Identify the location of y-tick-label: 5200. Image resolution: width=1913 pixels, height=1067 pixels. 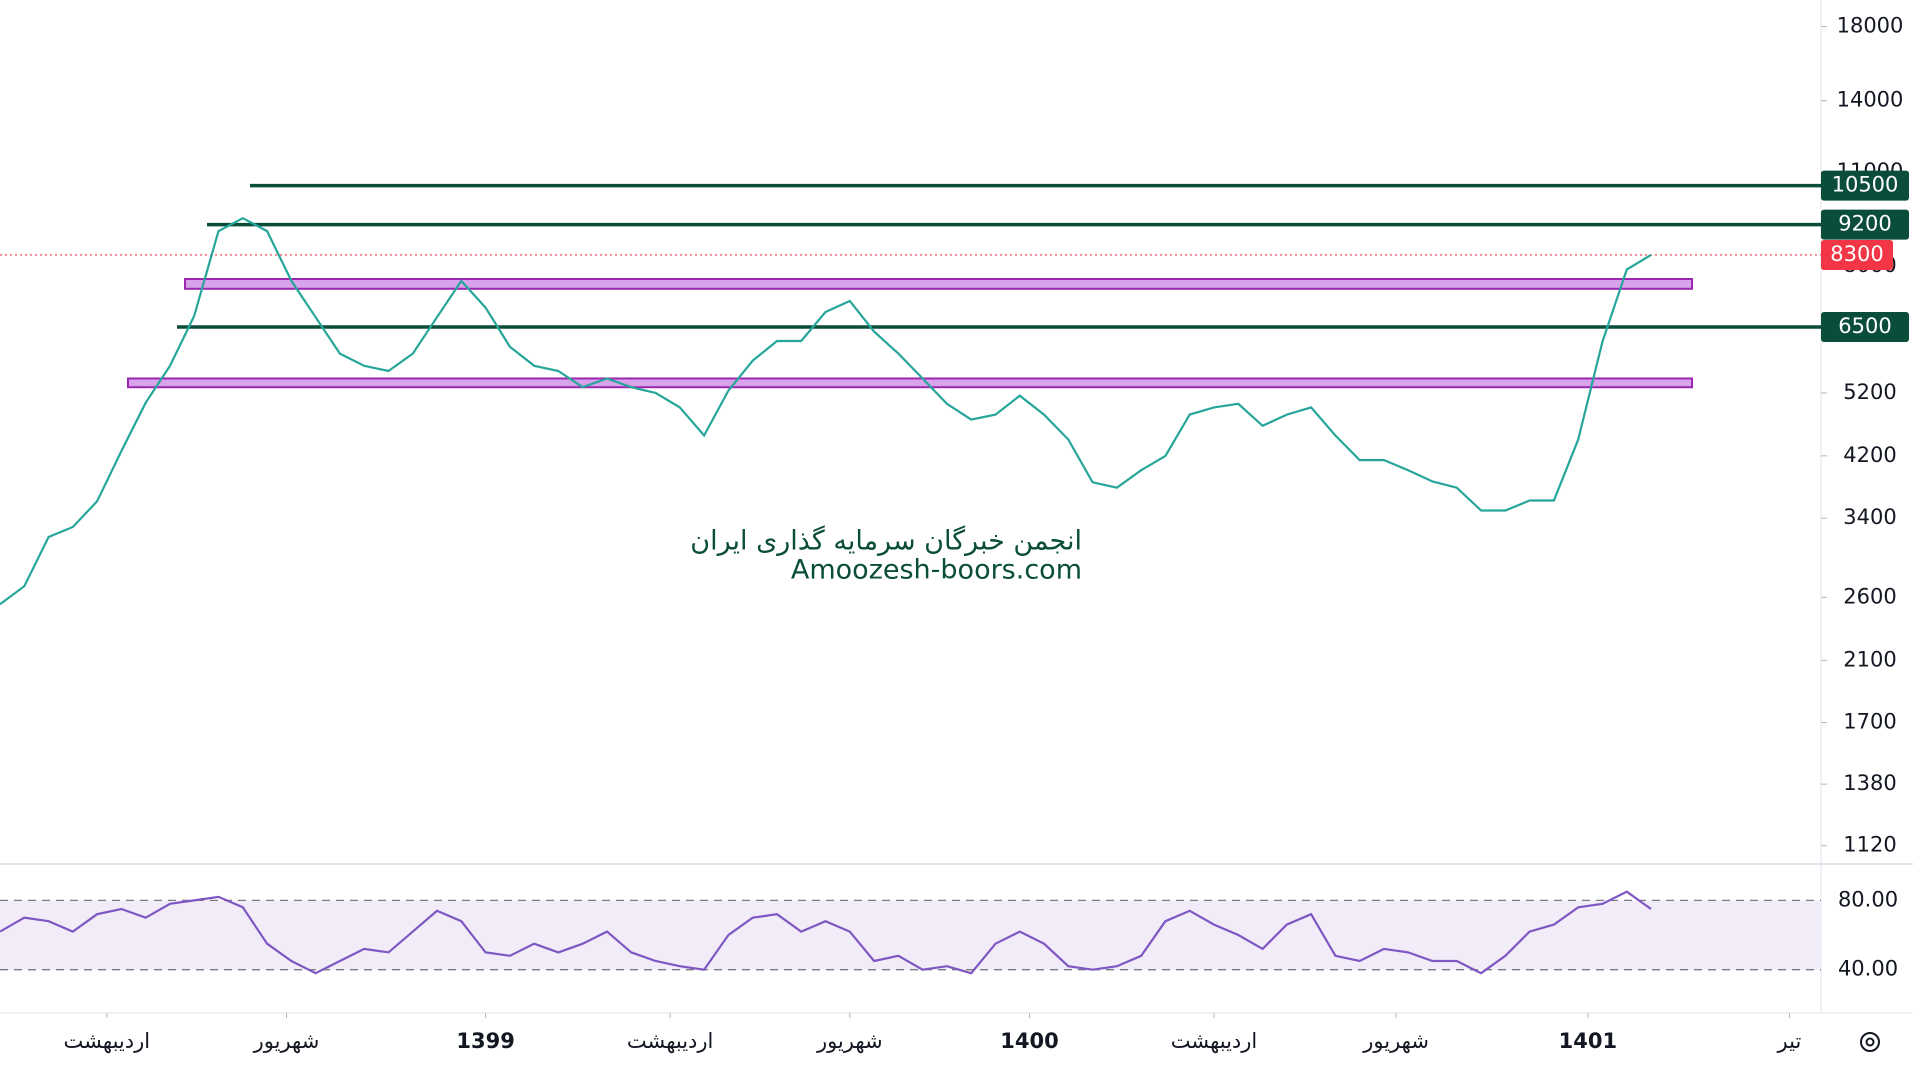
(1869, 392).